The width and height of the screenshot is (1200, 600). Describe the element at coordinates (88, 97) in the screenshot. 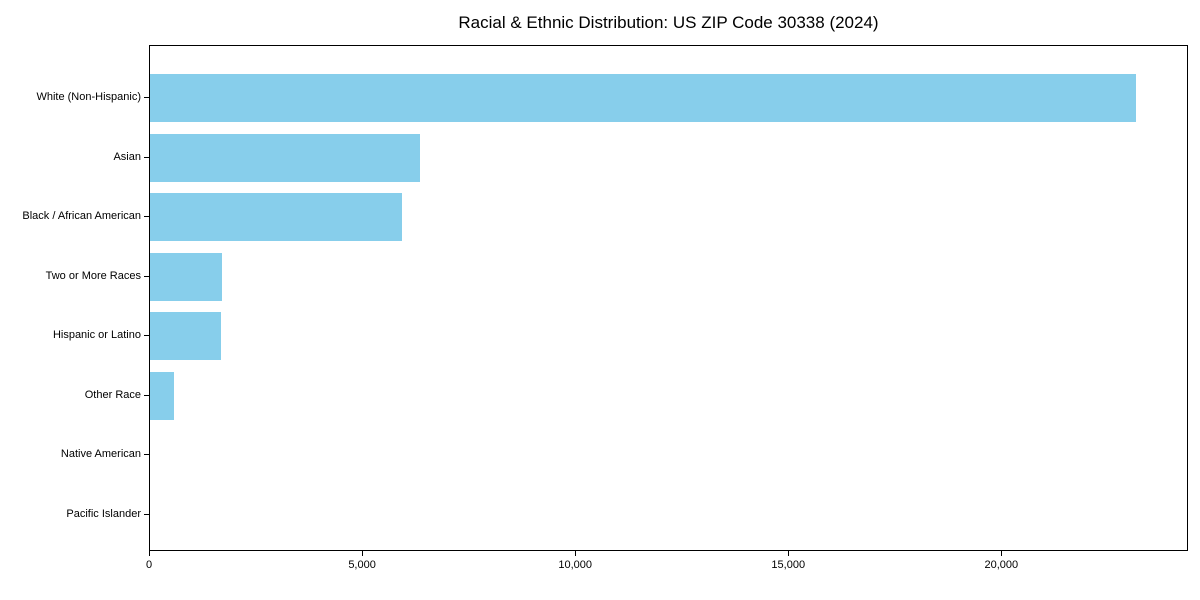

I see `y-tick-label: White (Non-Hispanic)` at that location.